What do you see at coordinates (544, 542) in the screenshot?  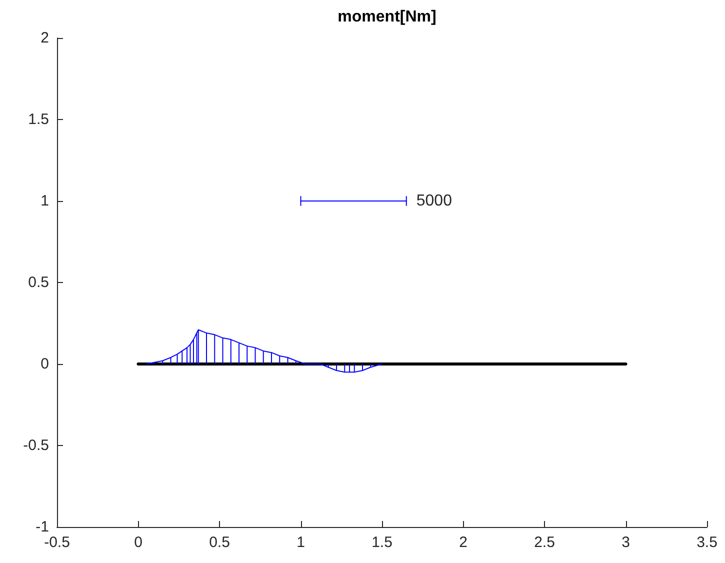 I see `x-tick-label: 2.5` at bounding box center [544, 542].